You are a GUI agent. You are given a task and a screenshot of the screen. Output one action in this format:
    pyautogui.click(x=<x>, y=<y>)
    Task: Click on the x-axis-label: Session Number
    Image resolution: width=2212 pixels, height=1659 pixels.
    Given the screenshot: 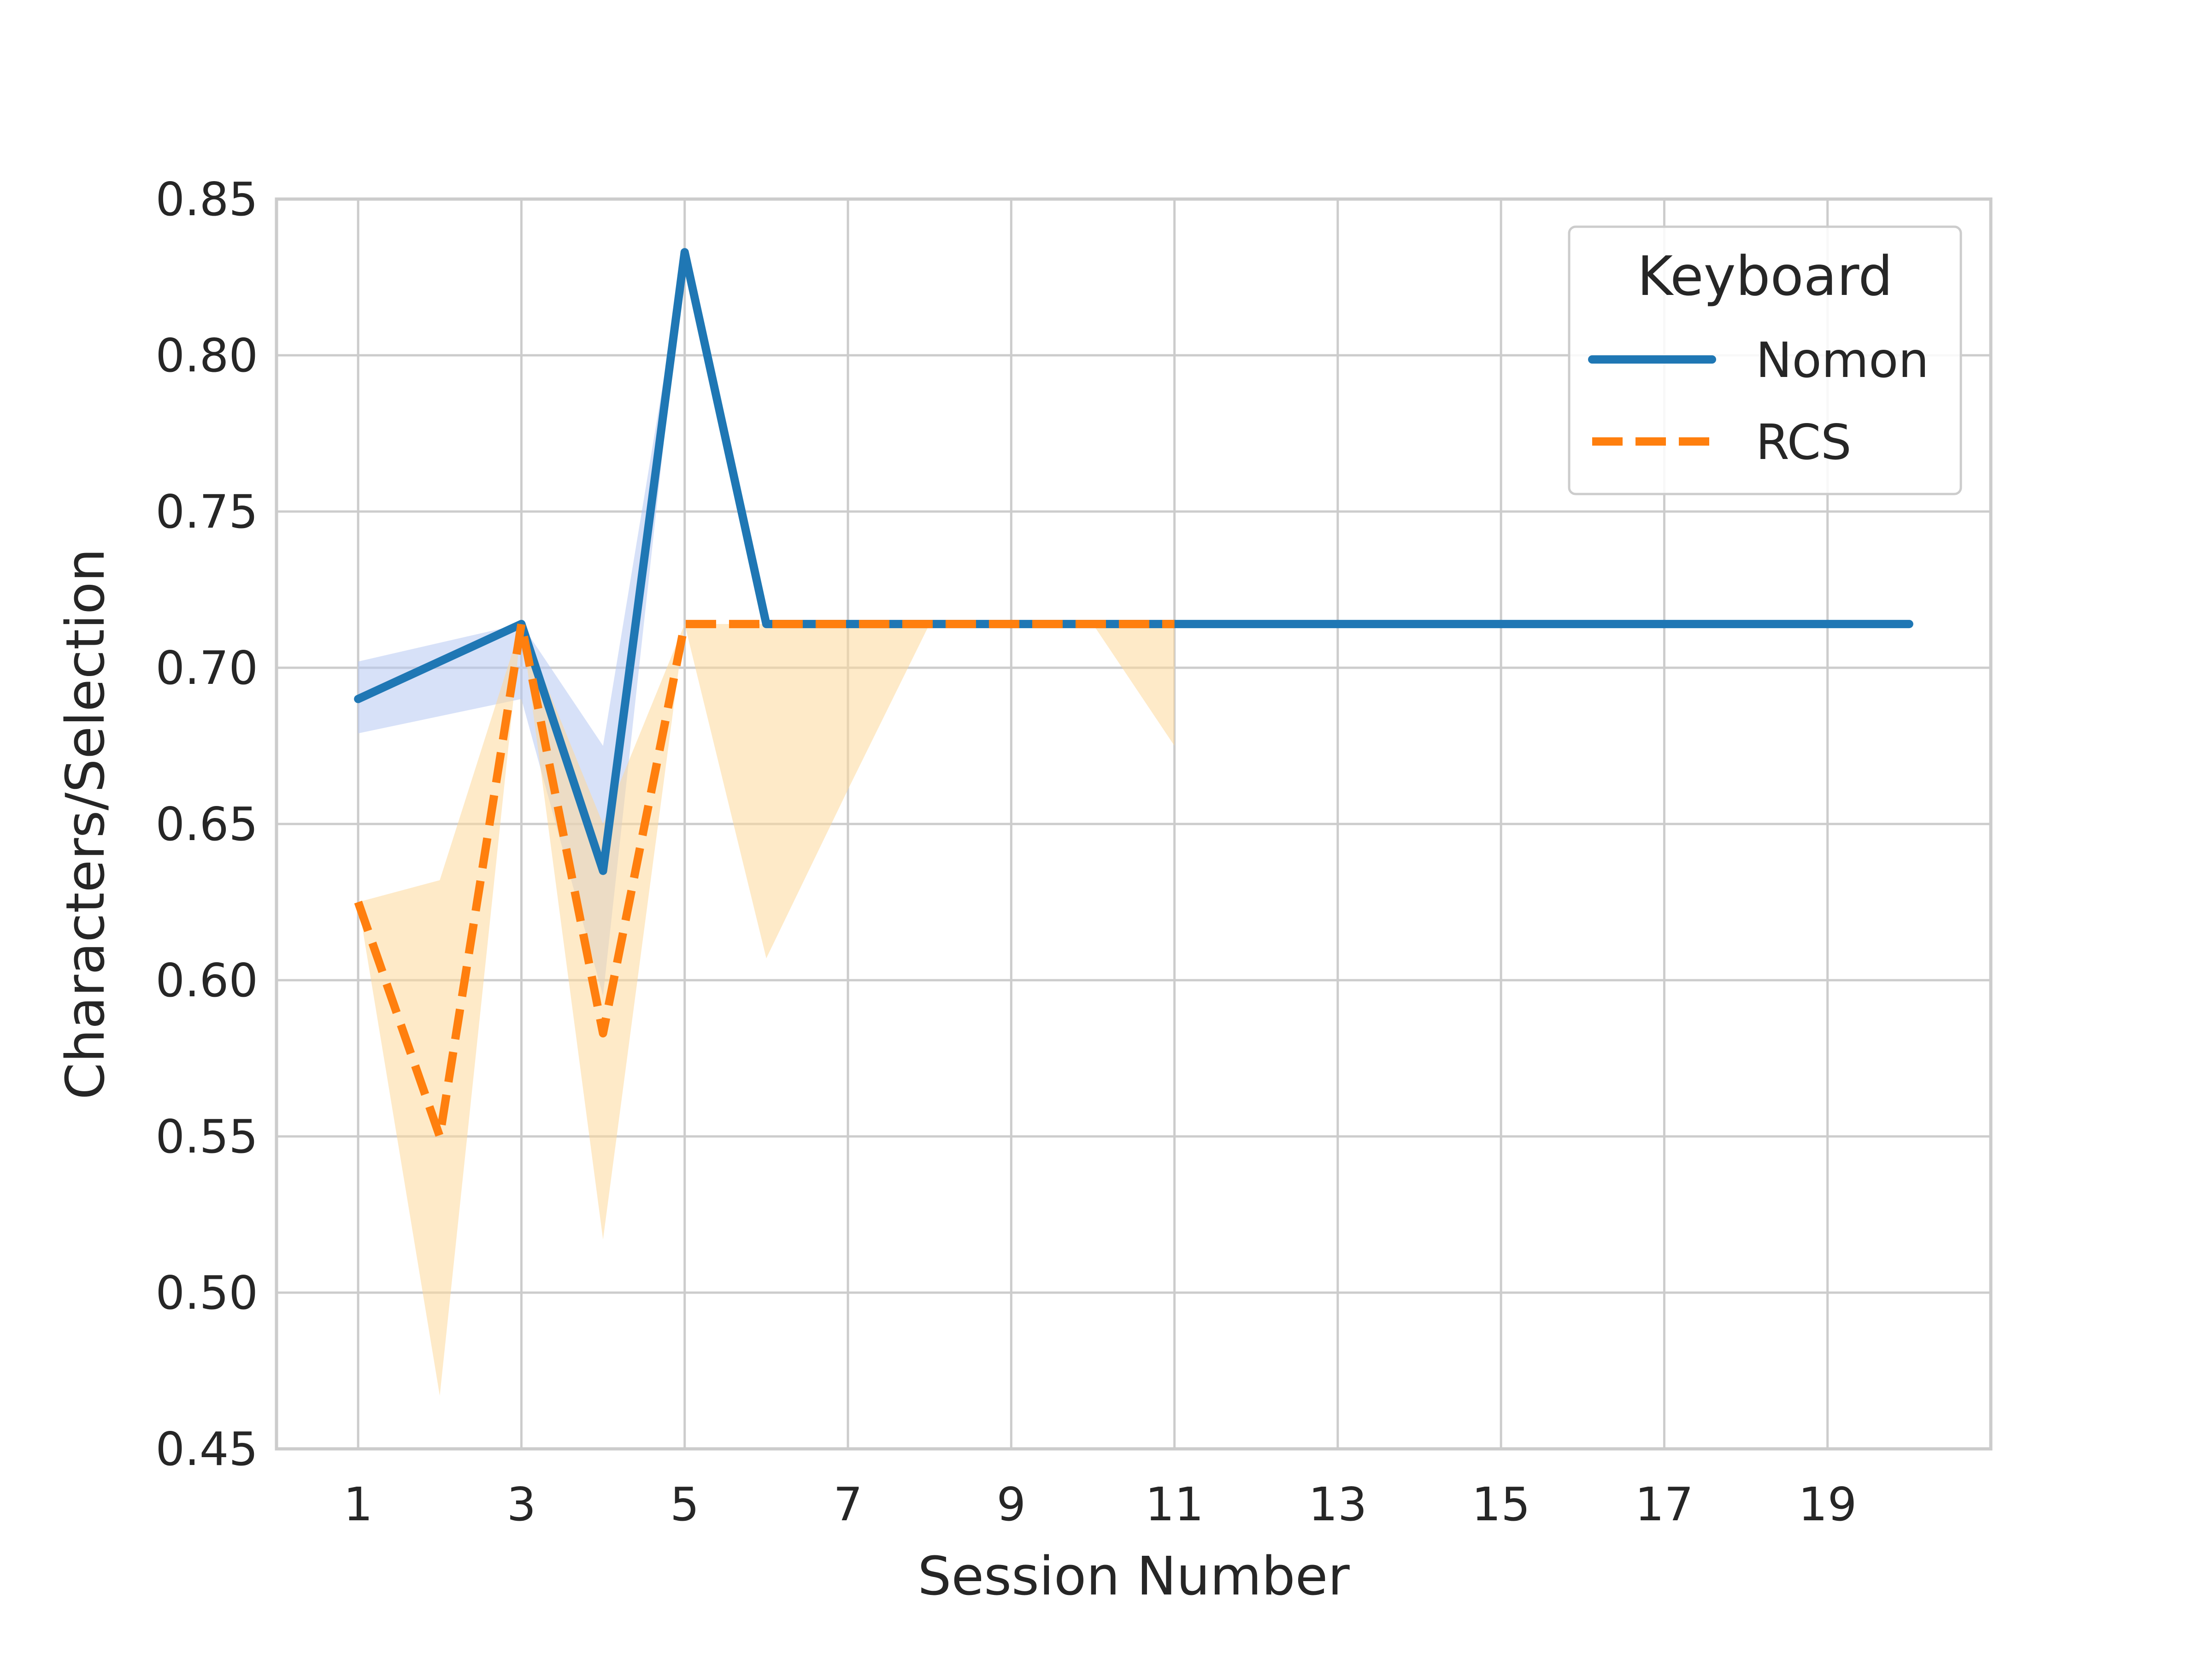 What is the action you would take?
    pyautogui.click(x=1134, y=1576)
    